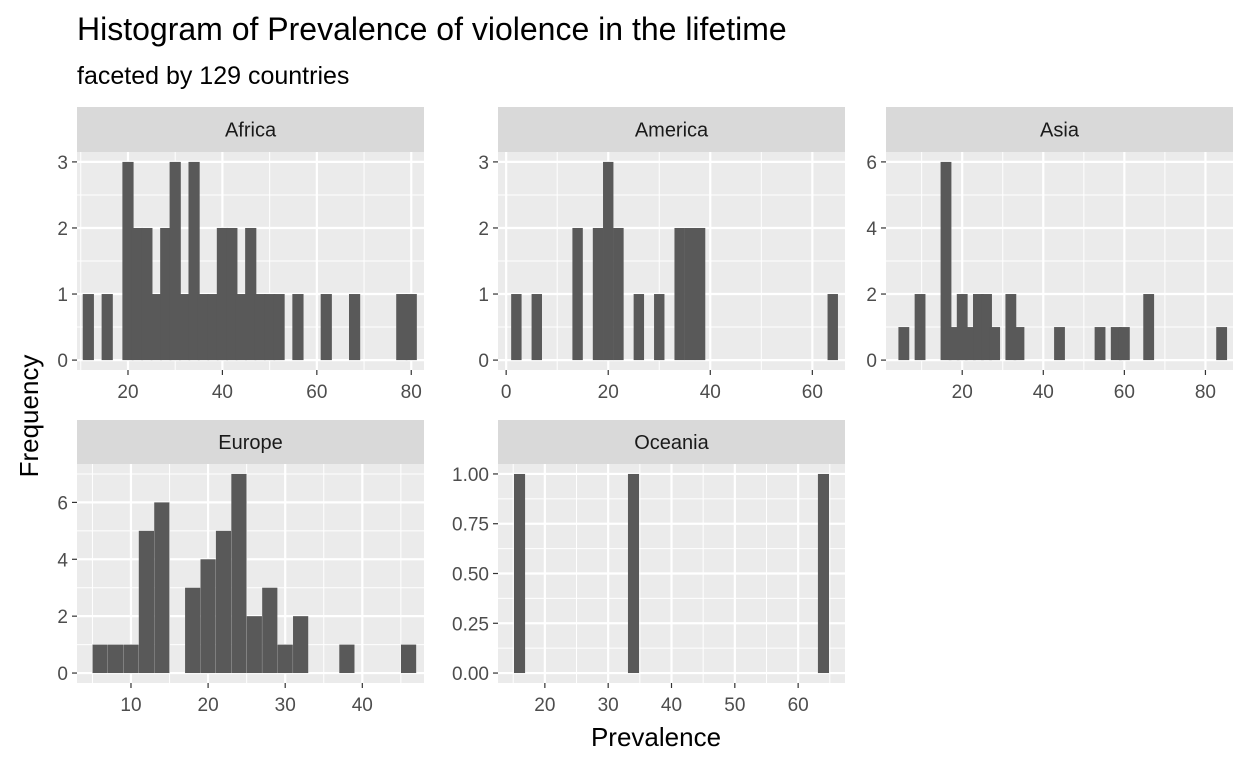  What do you see at coordinates (130, 705) in the screenshot?
I see `x-tick-label: 10` at bounding box center [130, 705].